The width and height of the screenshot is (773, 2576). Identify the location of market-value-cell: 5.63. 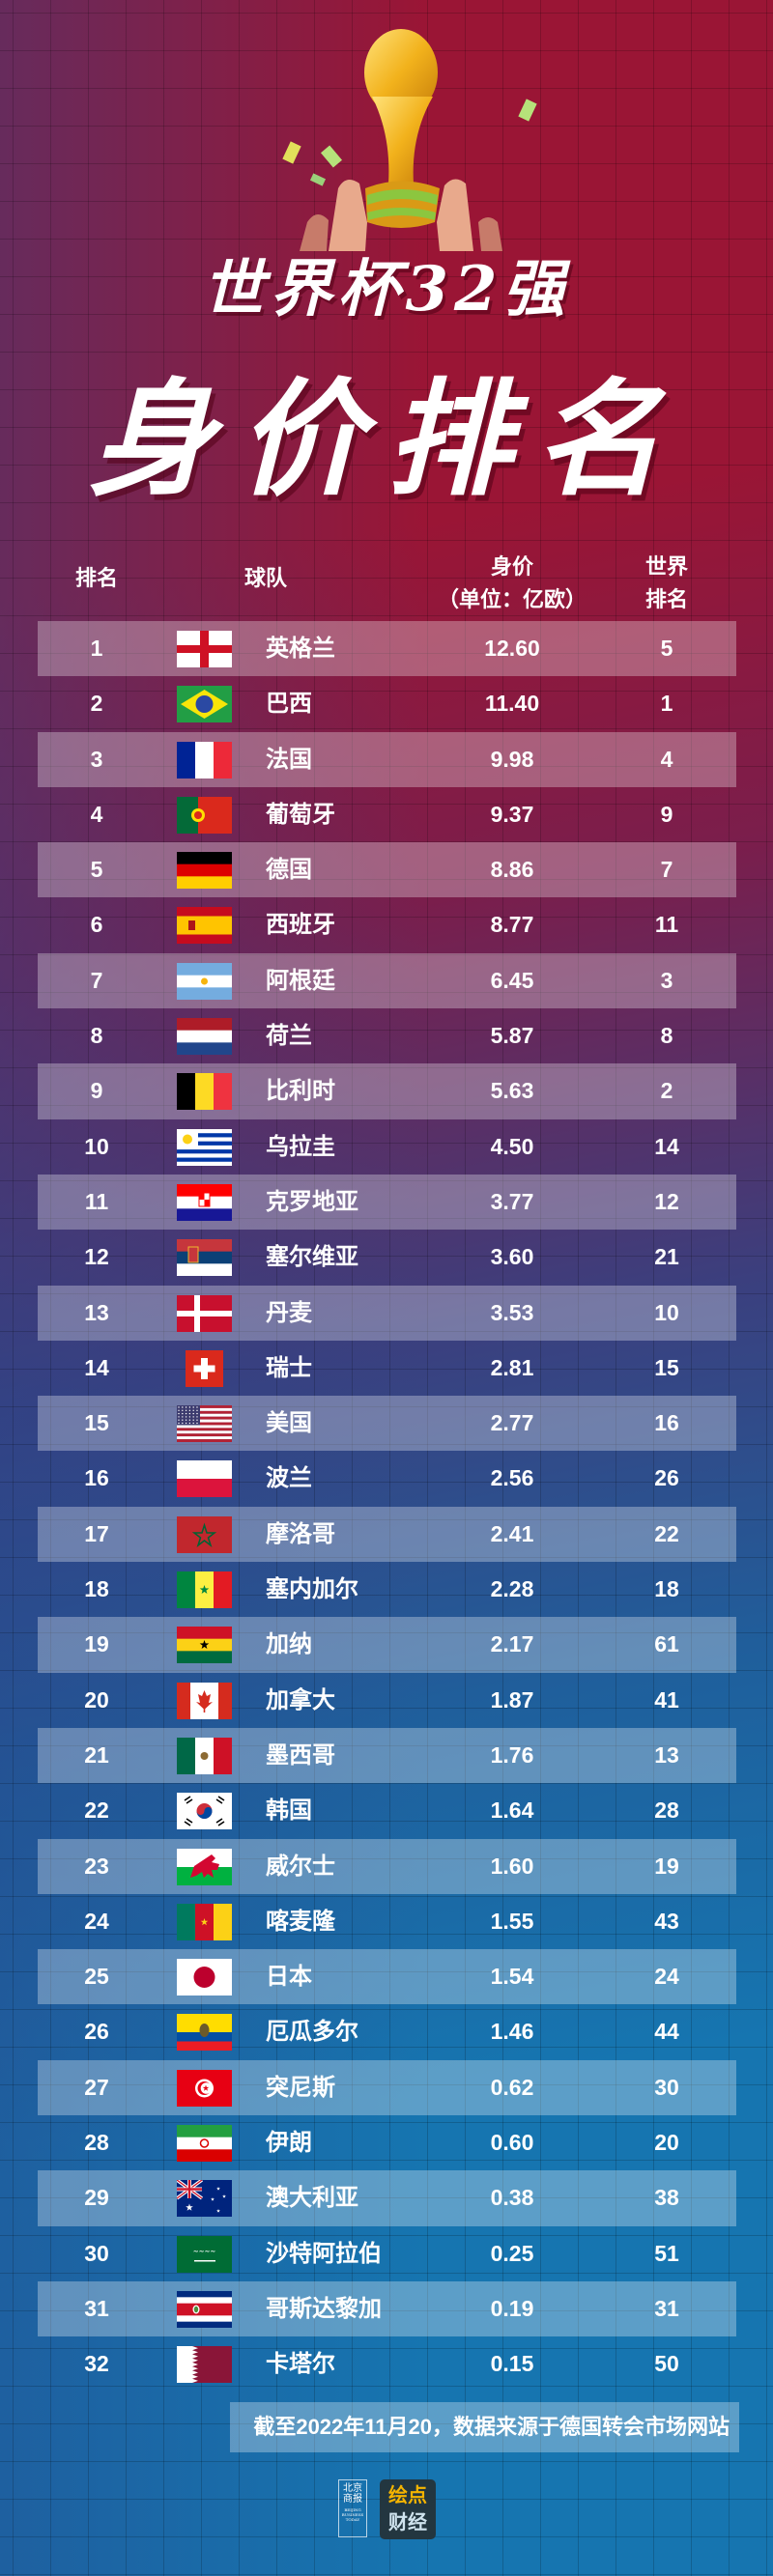
(512, 1091).